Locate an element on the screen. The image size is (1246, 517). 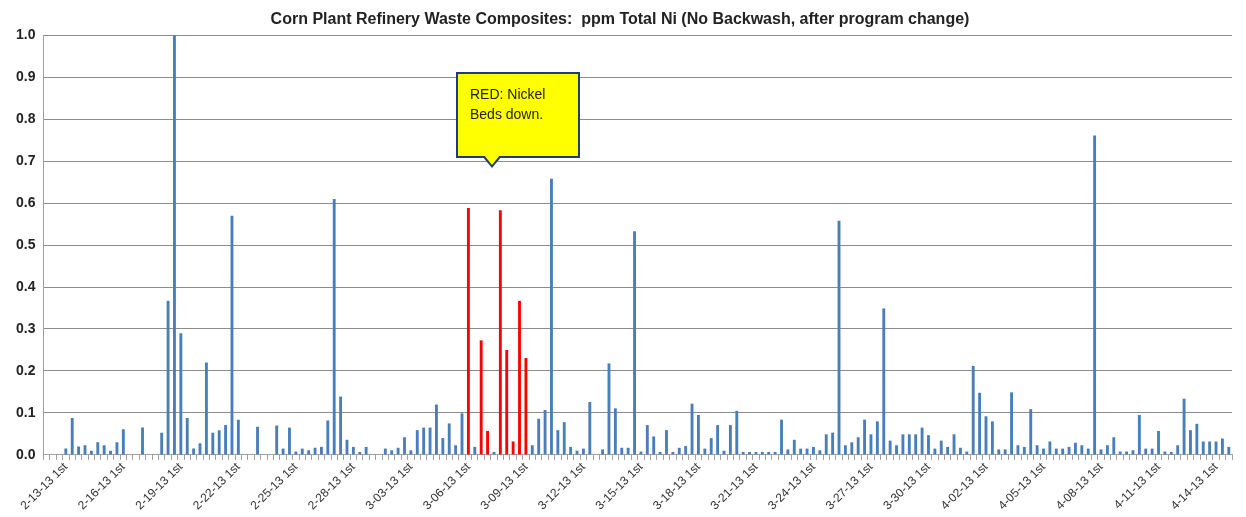
y-tick-label: 0.5 is located at coordinates (25, 243).